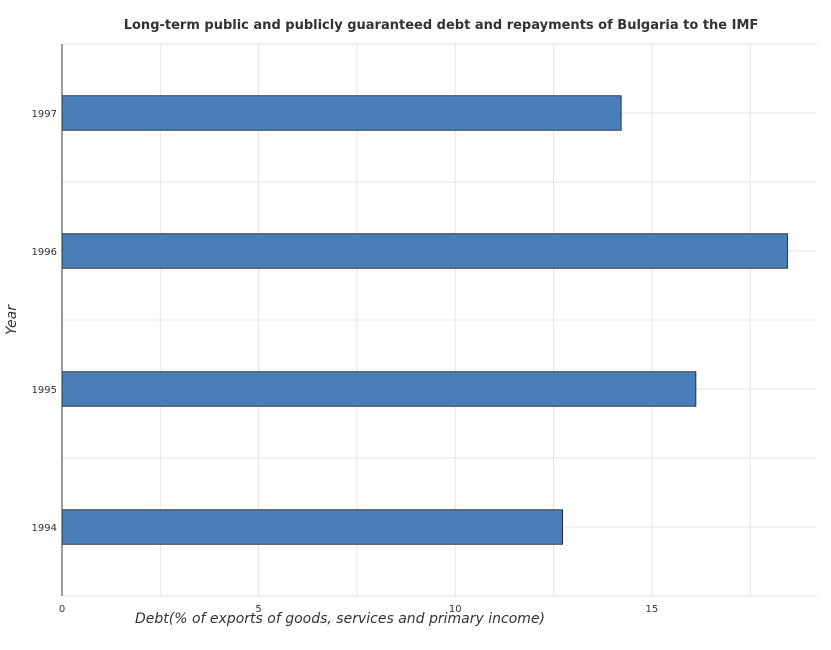 The height and width of the screenshot is (650, 831). I want to click on y-tick-label: 1994, so click(44, 528).